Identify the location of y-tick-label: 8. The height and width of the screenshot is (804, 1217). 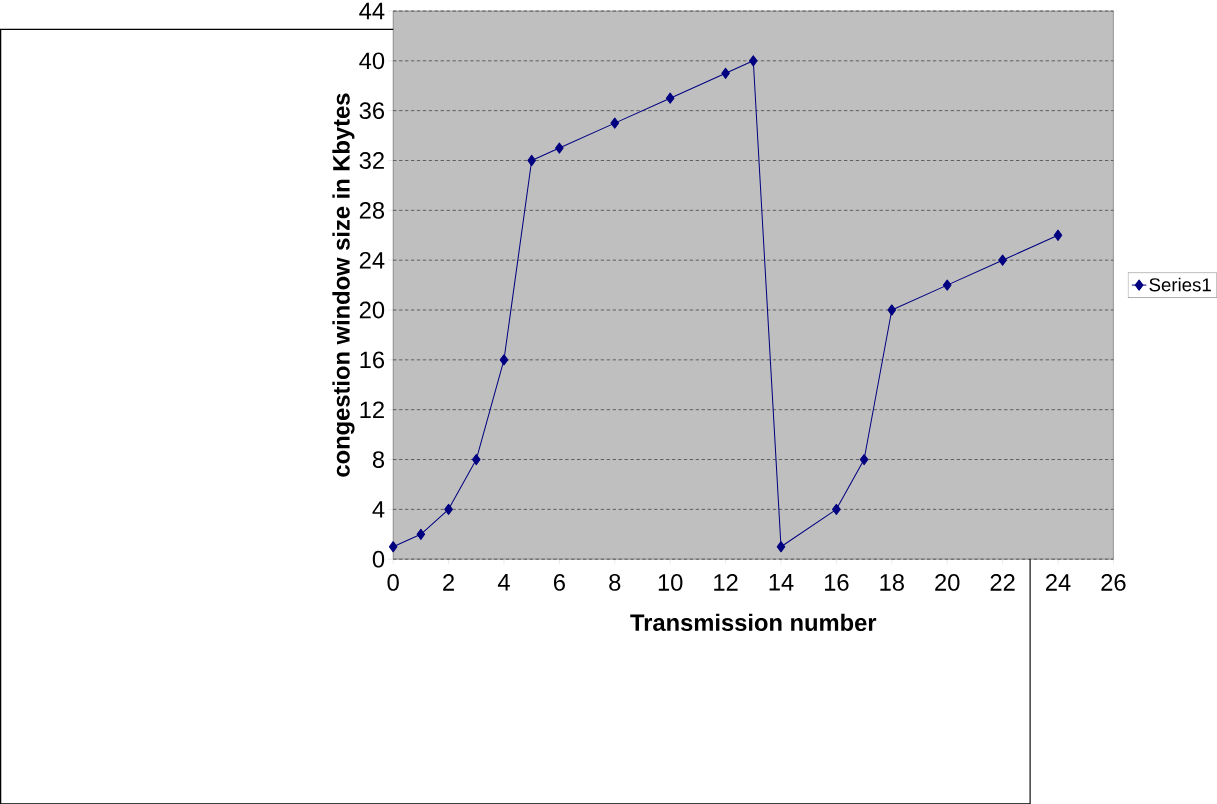
(378, 459).